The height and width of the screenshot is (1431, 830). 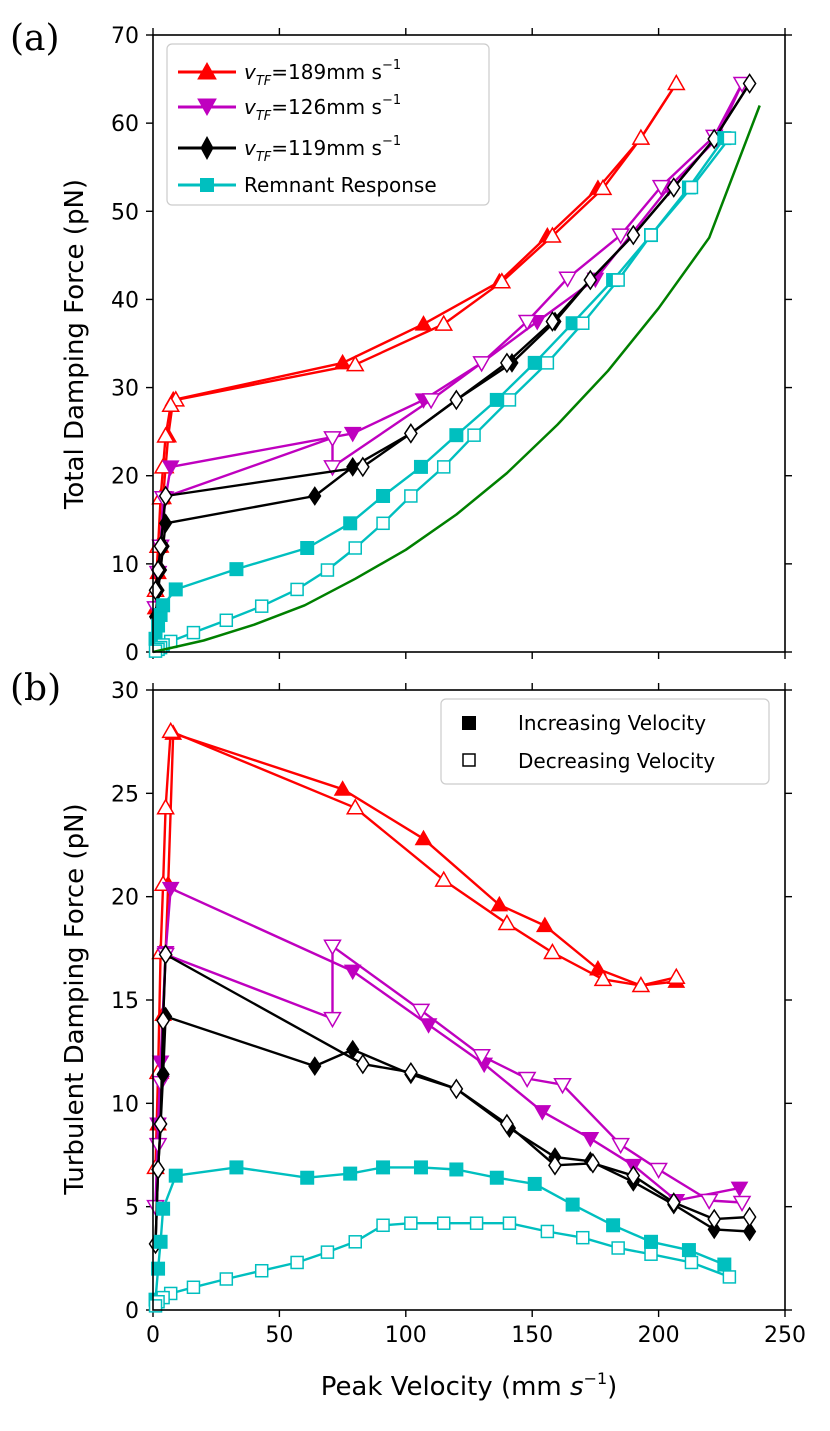 What do you see at coordinates (132, 1208) in the screenshot?
I see `y-tick-label: 5` at bounding box center [132, 1208].